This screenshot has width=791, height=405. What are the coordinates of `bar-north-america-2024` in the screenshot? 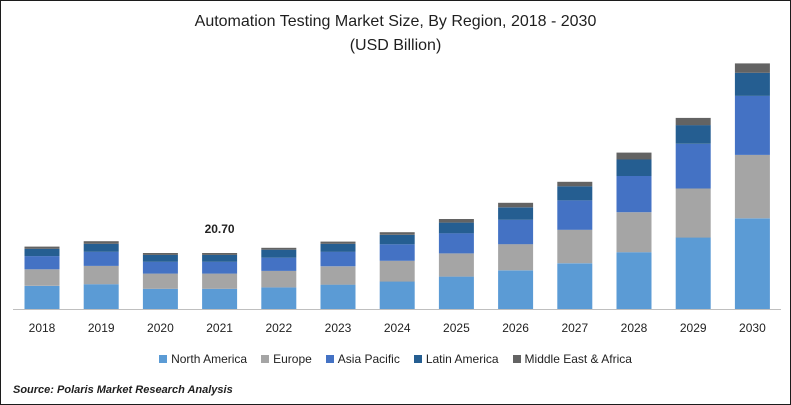 It's located at (397, 295).